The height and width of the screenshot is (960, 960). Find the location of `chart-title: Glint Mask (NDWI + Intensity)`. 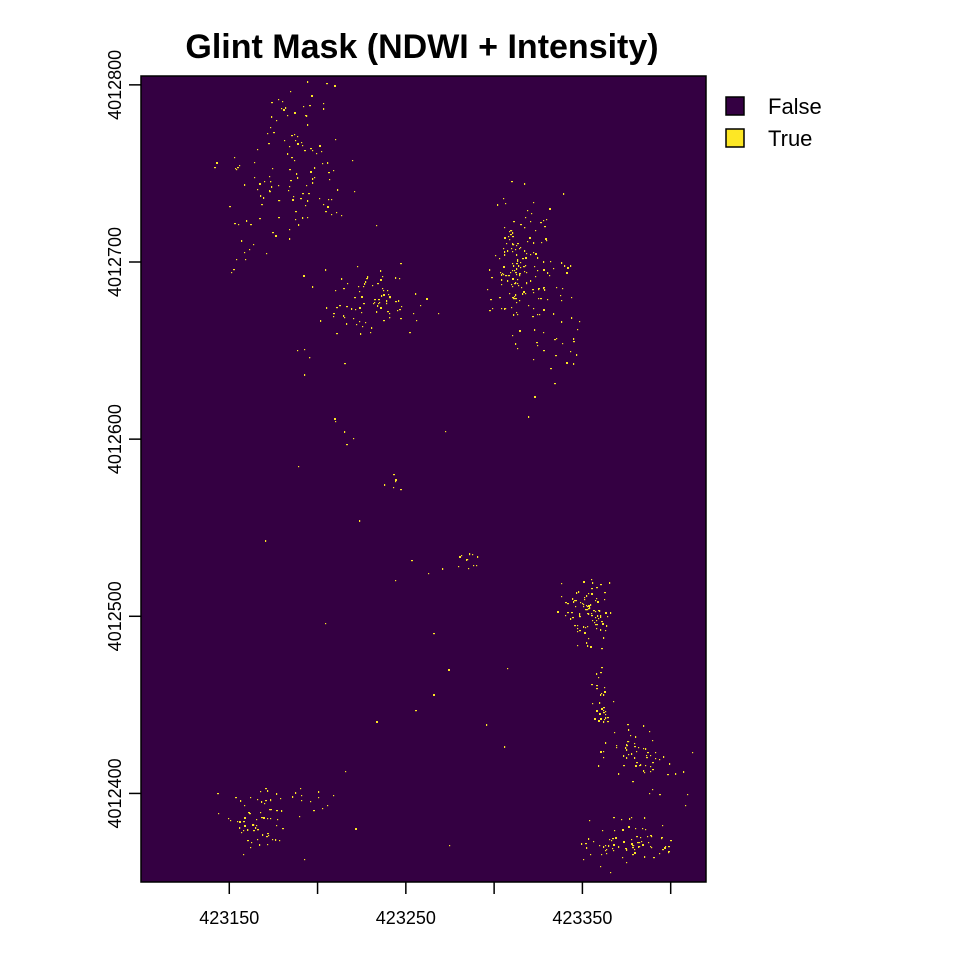

chart-title: Glint Mask (NDWI + Intensity) is located at coordinates (421, 47).